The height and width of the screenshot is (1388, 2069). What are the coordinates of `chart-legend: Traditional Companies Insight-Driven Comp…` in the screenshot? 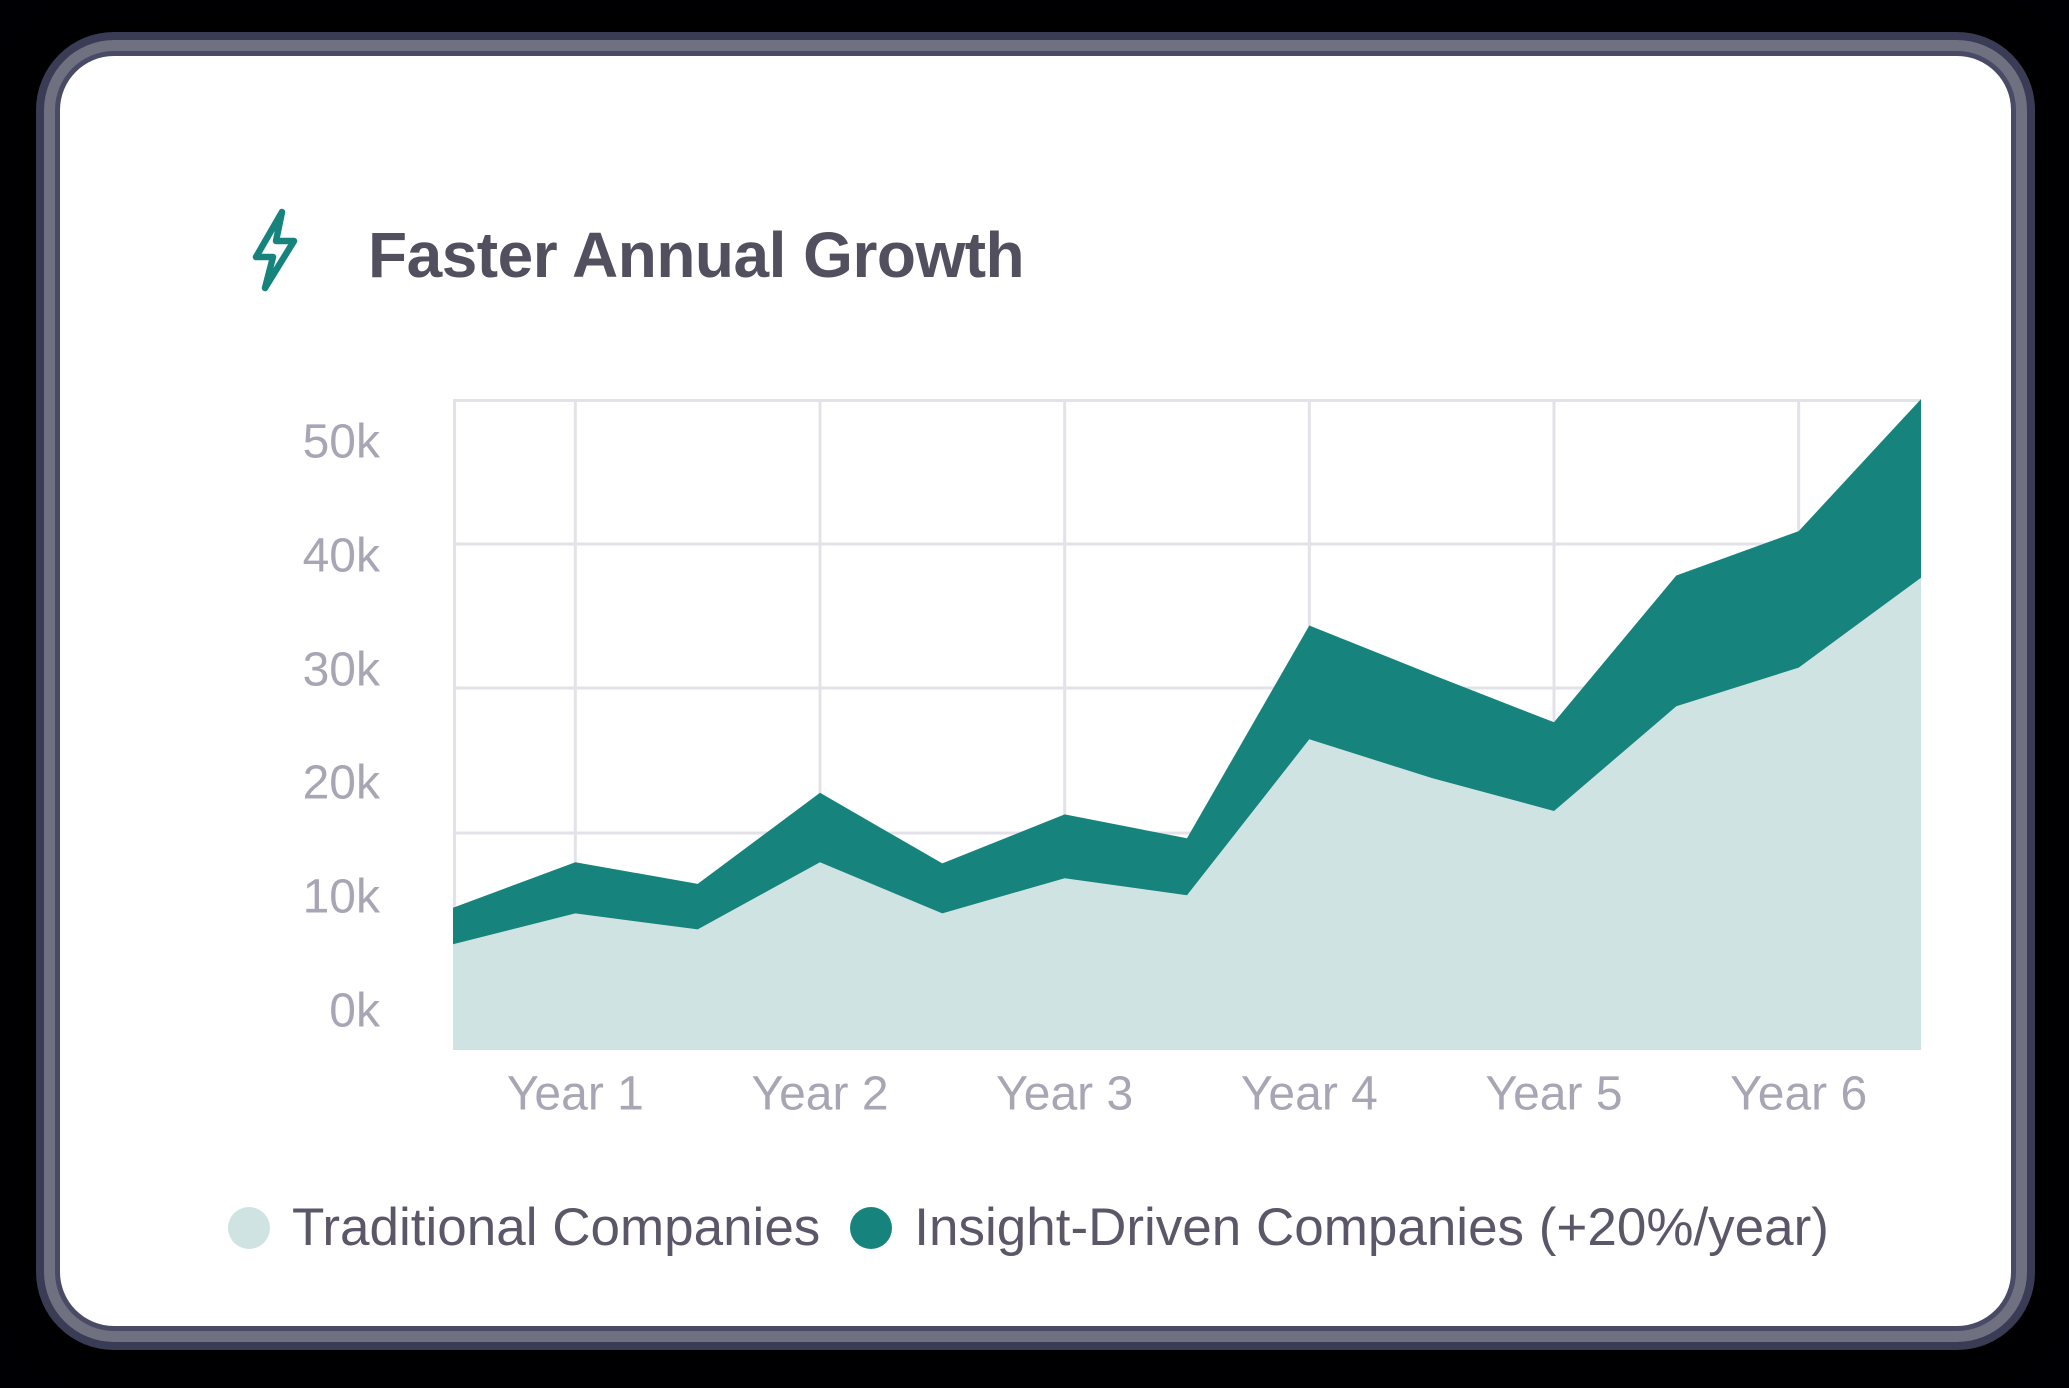 It's located at (1028, 1227).